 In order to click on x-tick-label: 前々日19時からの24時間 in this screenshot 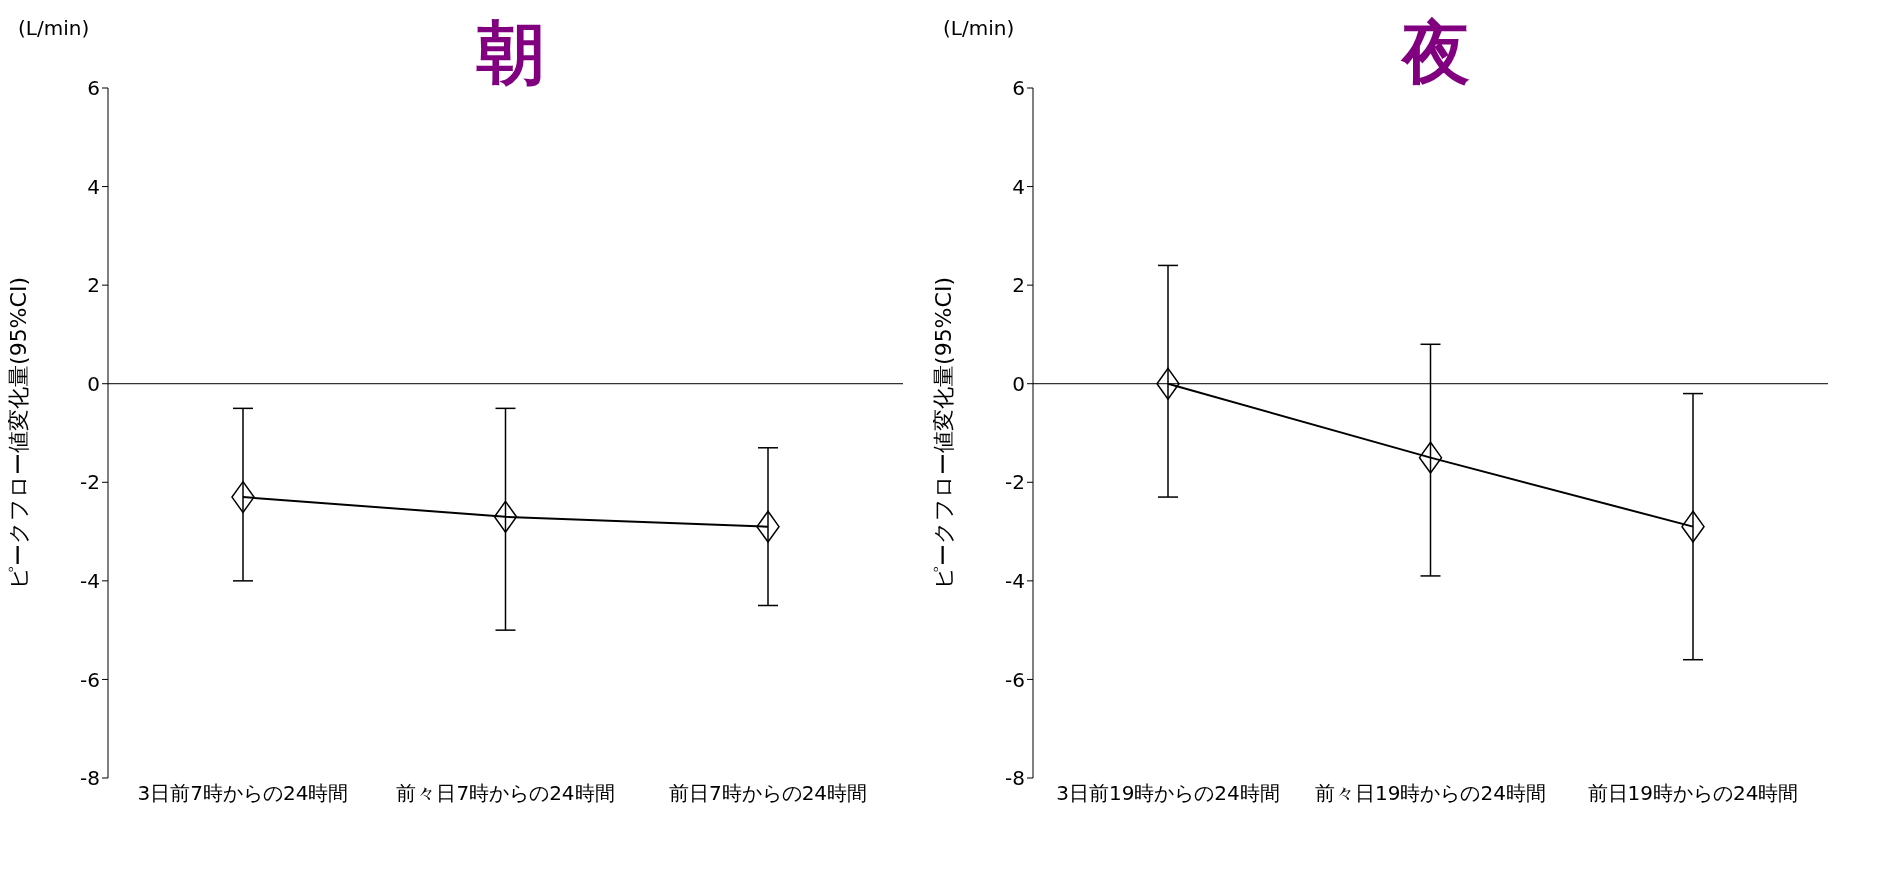, I will do `click(1430, 793)`.